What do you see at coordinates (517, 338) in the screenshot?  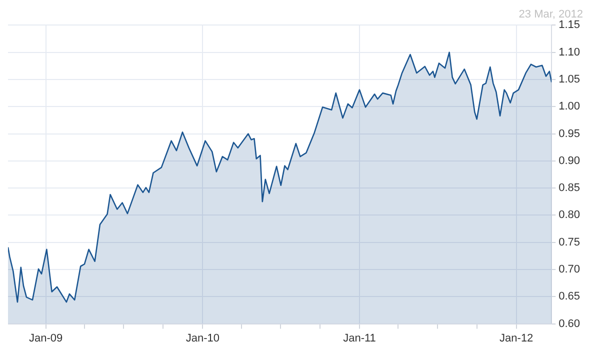 I see `x-tick-label: Jan-12` at bounding box center [517, 338].